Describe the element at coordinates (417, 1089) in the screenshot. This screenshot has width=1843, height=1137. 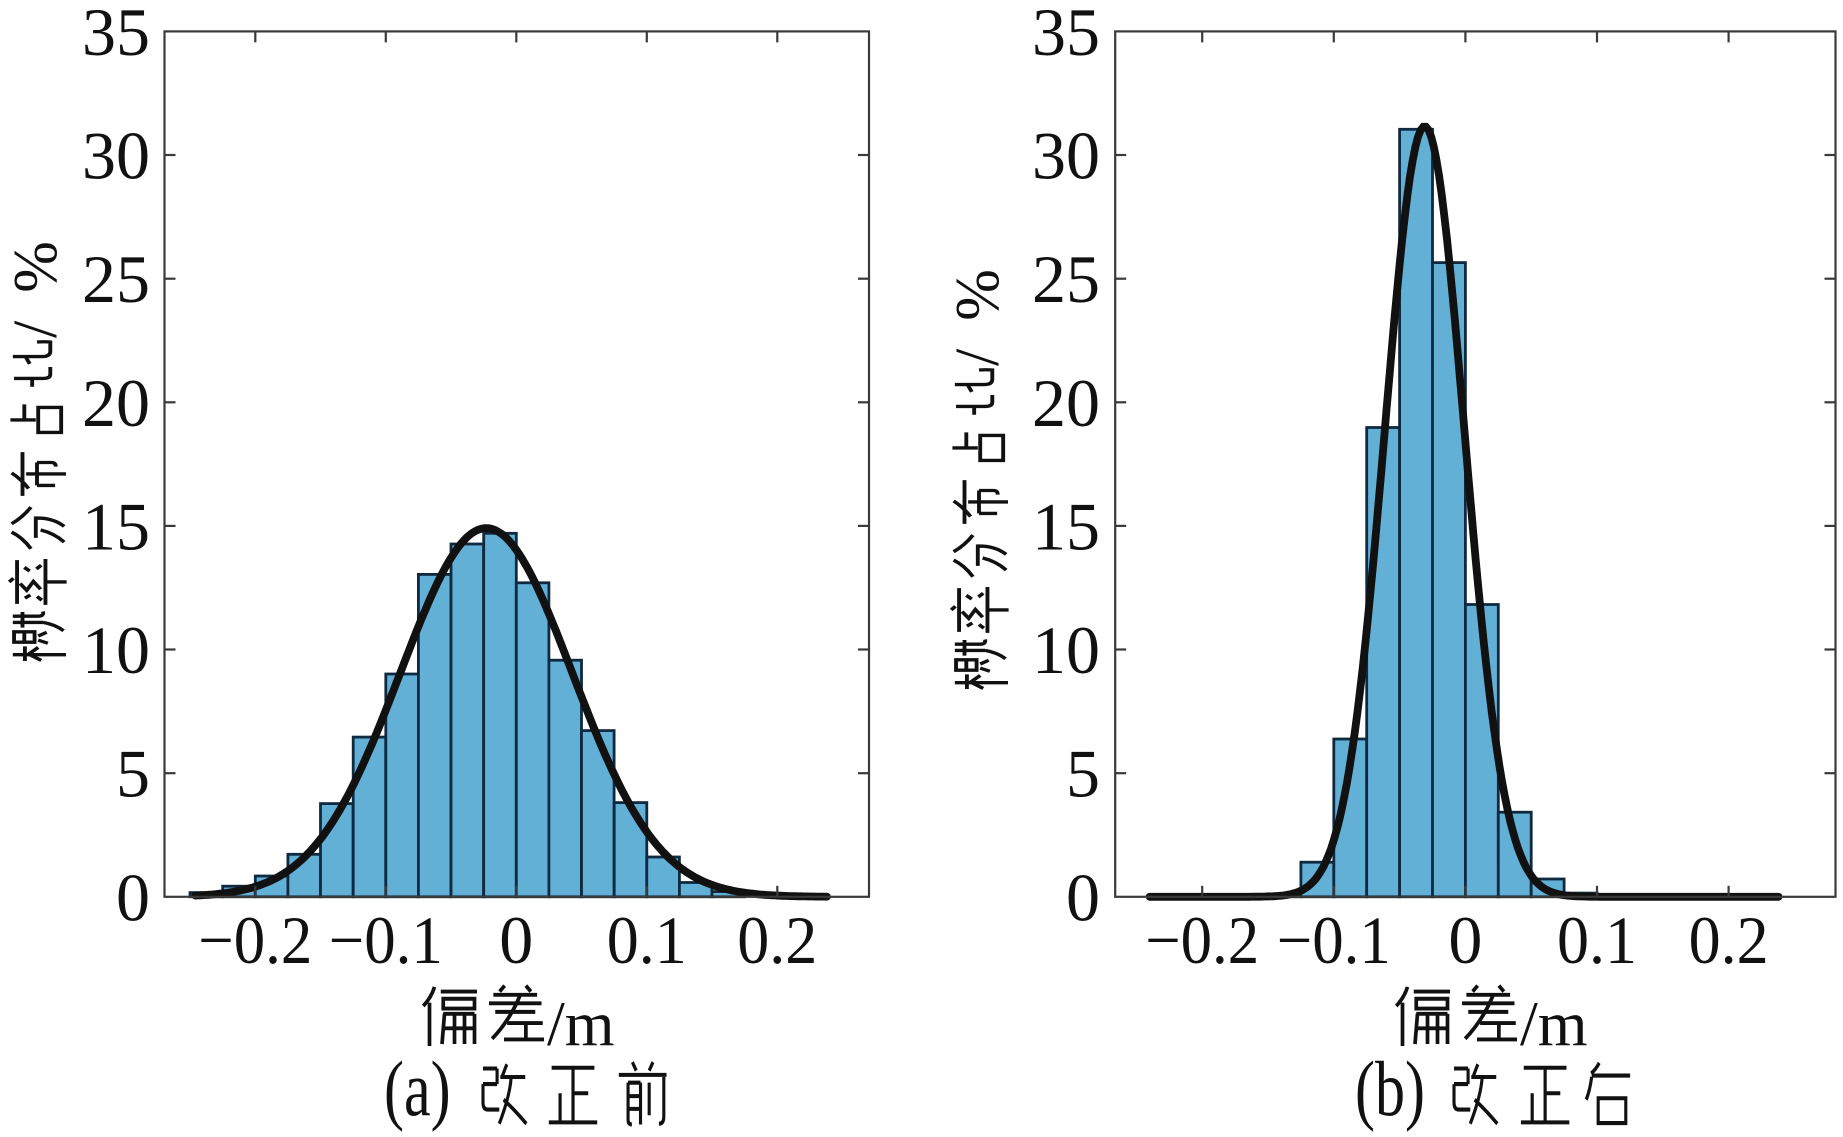
I see `svg-text: (a)` at that location.